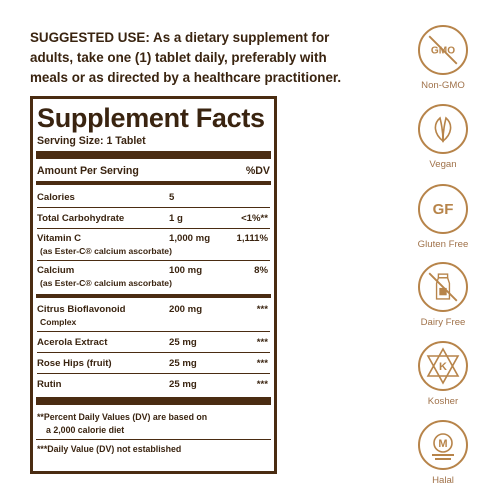 This screenshot has height=500, width=500. I want to click on nutrient-name: Citrus Bioflavonoid, so click(81, 309).